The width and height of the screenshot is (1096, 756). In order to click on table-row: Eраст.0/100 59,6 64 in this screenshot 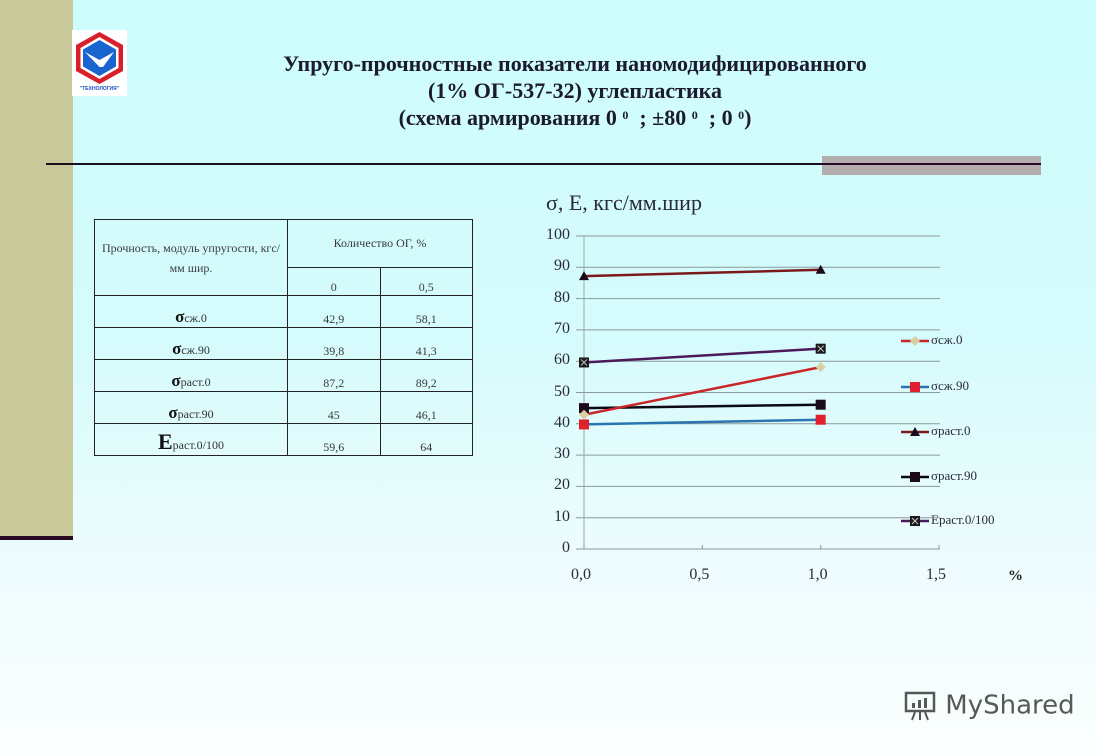, I will do `click(283, 439)`.